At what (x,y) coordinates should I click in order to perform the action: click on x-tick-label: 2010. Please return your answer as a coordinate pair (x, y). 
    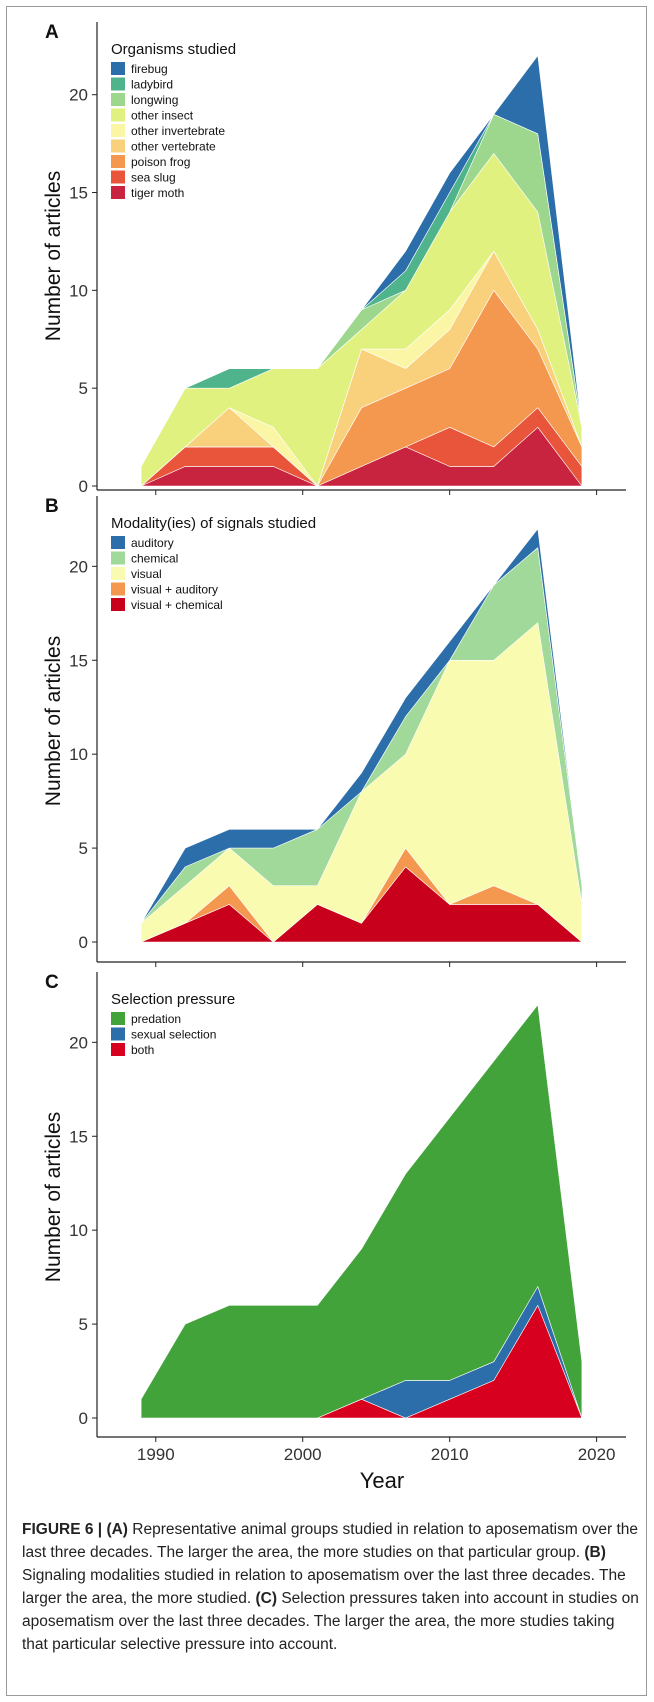
    Looking at the image, I should click on (450, 1454).